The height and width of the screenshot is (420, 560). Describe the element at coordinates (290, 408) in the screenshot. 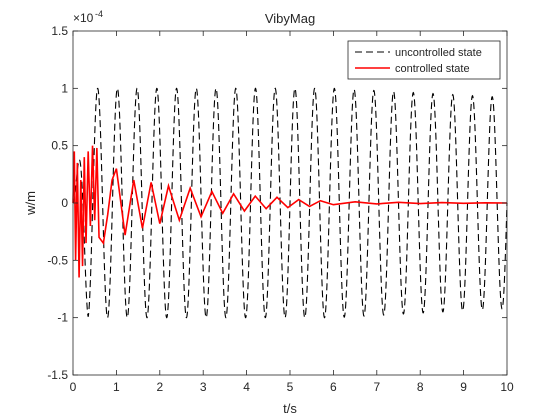

I see `x-axis-label: t/s` at that location.